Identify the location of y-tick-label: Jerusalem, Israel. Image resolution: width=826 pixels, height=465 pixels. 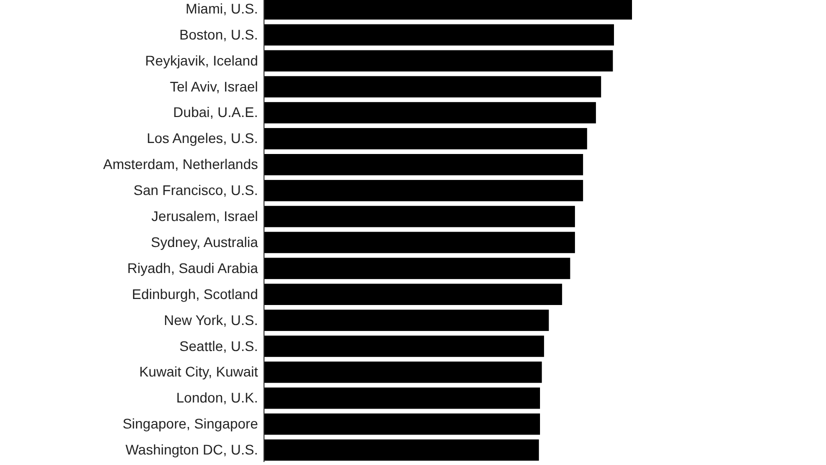
(204, 216).